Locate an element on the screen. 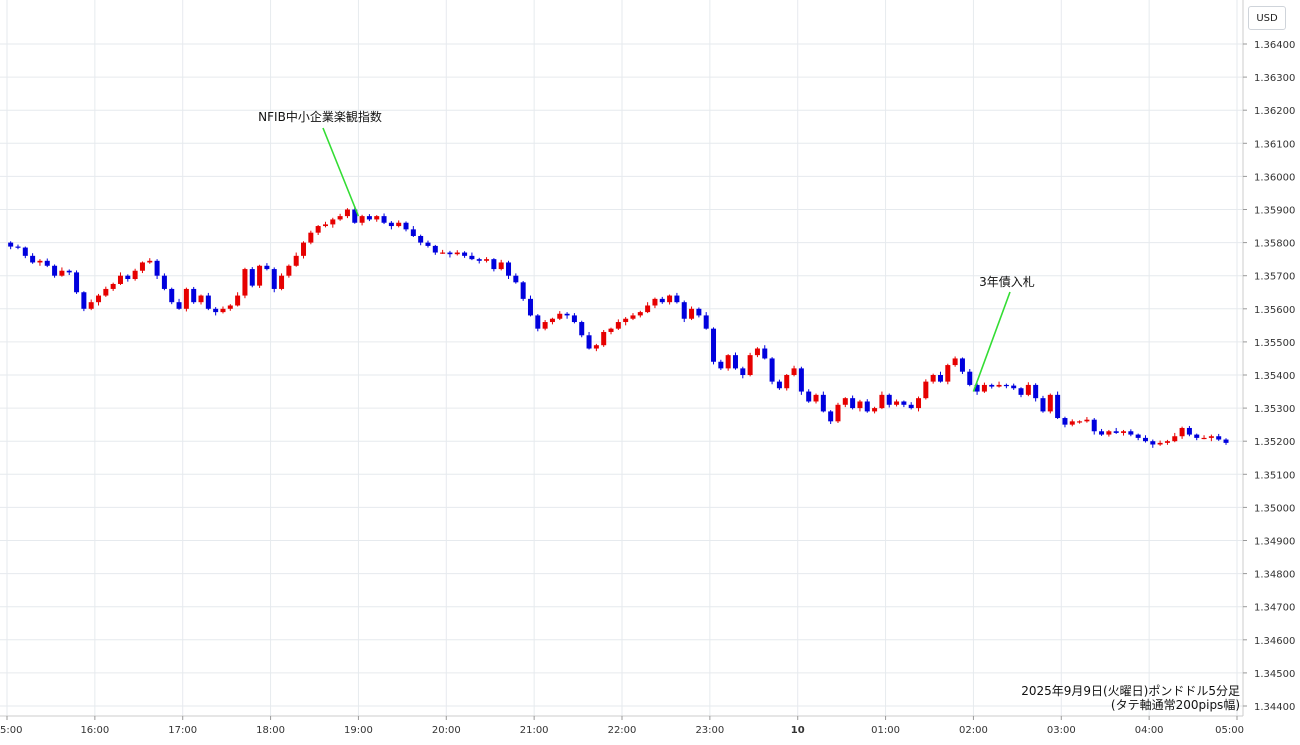  time-tick-label: 01:00 is located at coordinates (885, 730).